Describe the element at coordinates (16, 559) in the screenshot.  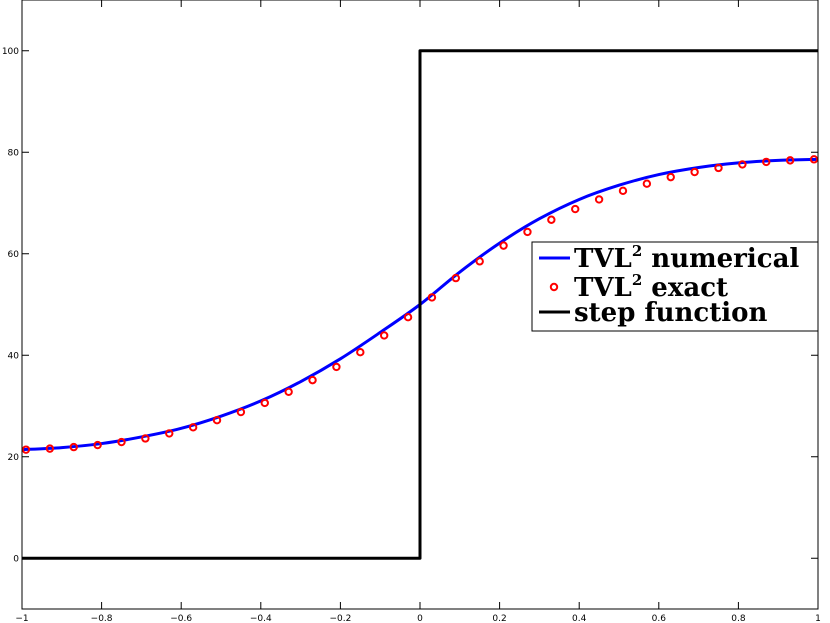
I see `y-tick-label: 0` at that location.